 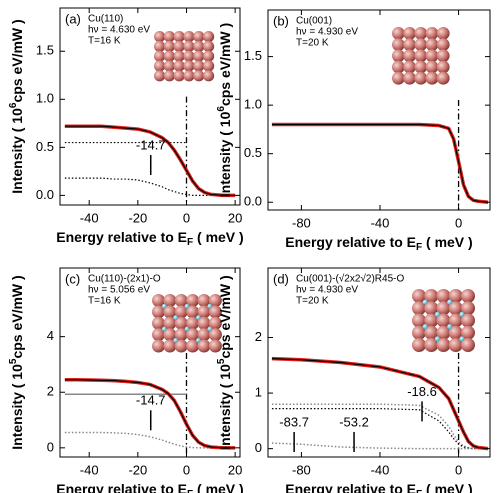 I want to click on panel-note: Cu(001)-(√2x2√2)R45-O, so click(x=350, y=279).